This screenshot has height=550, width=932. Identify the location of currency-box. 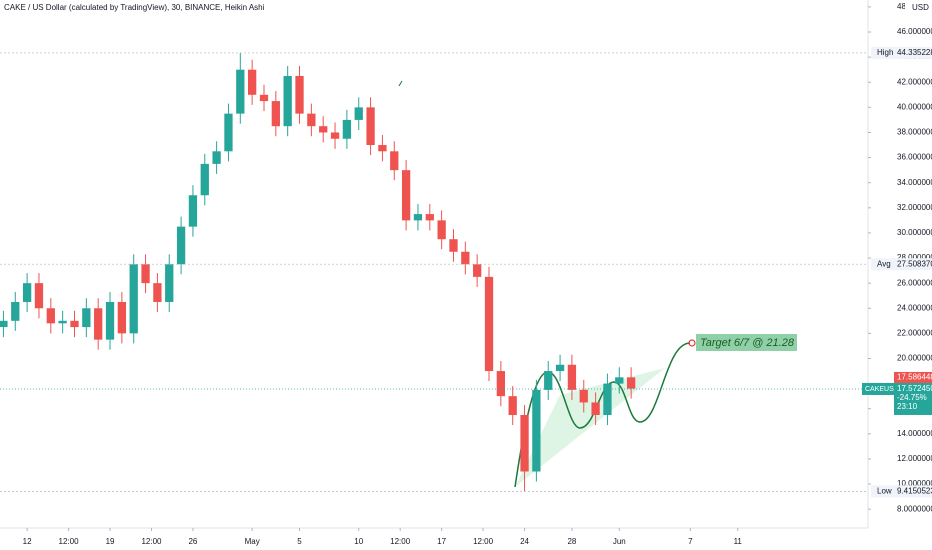
(918, 7).